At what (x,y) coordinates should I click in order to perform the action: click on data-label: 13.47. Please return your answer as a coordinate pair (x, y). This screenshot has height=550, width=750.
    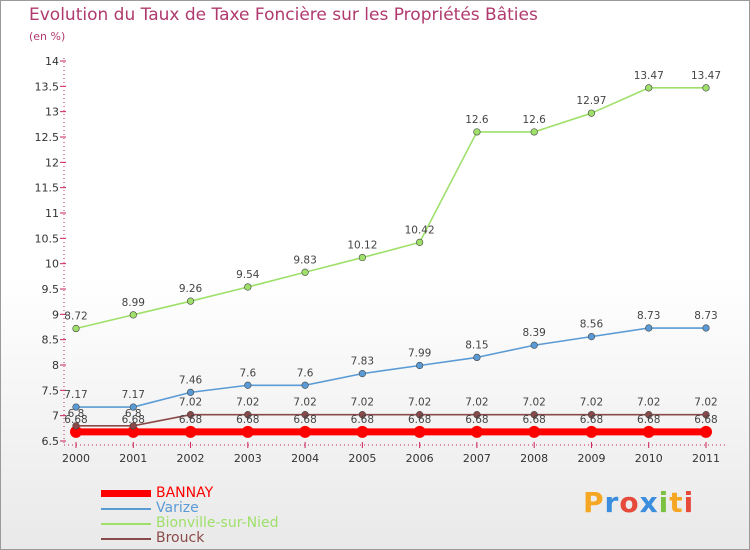
    Looking at the image, I should click on (649, 76).